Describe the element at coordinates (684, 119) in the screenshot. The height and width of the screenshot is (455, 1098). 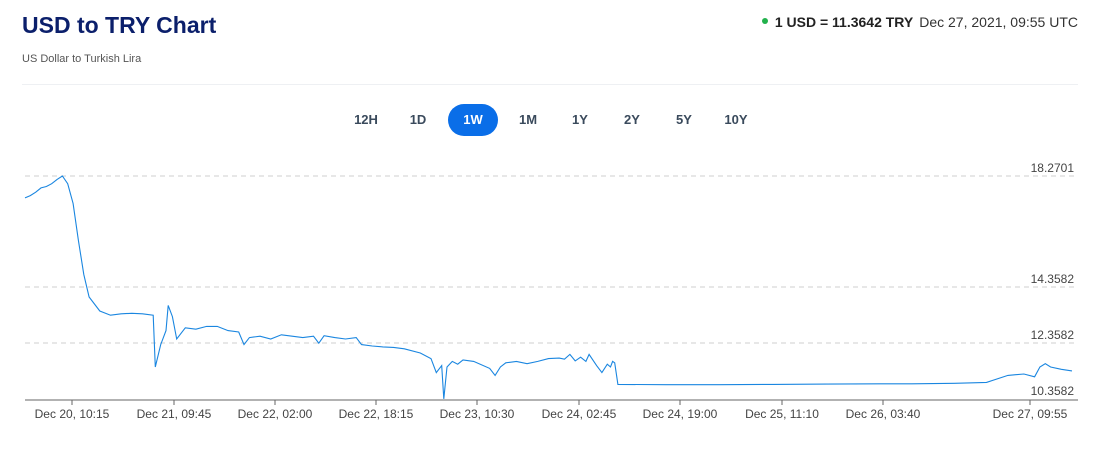
I see `tab-5y: 5Y` at that location.